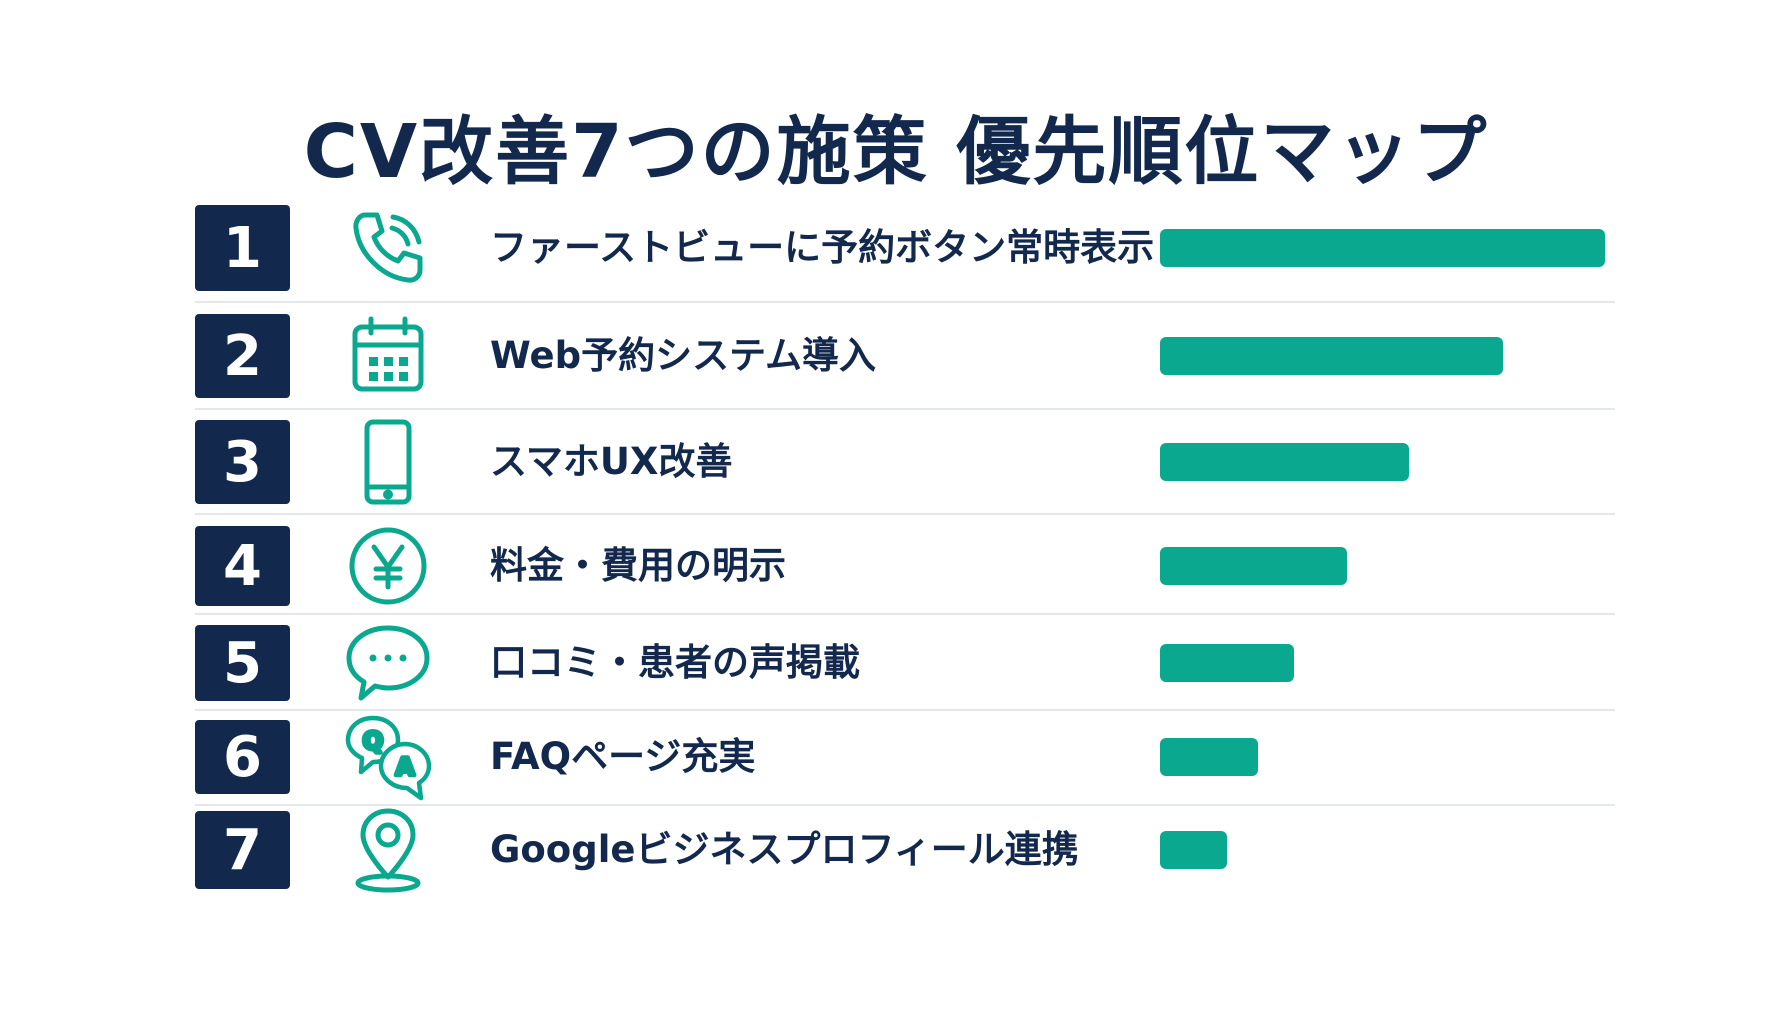  What do you see at coordinates (611, 461) in the screenshot?
I see `category-label: スマホUX改善` at bounding box center [611, 461].